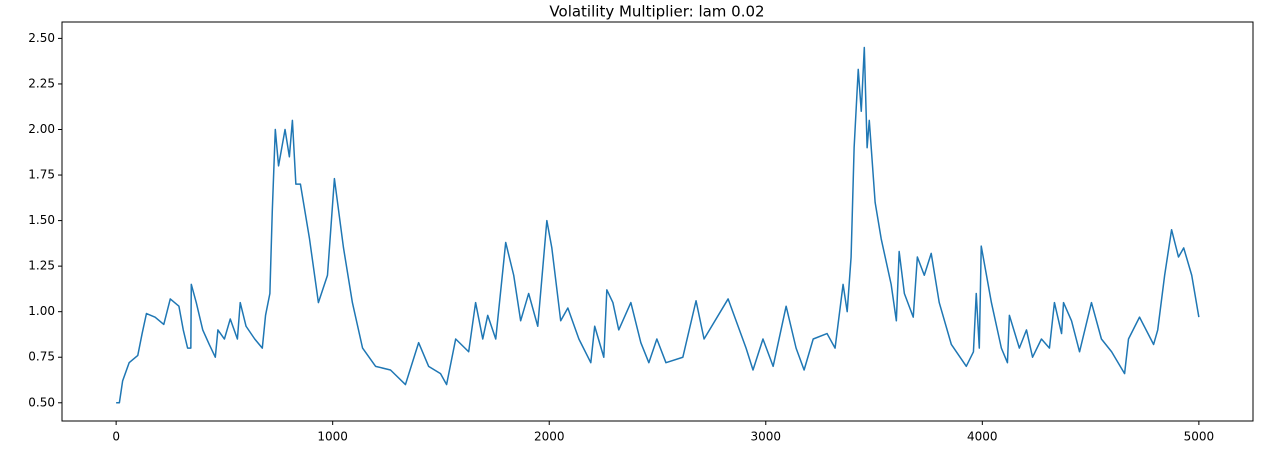  What do you see at coordinates (41, 402) in the screenshot?
I see `y-tick-label: 0.50` at bounding box center [41, 402].